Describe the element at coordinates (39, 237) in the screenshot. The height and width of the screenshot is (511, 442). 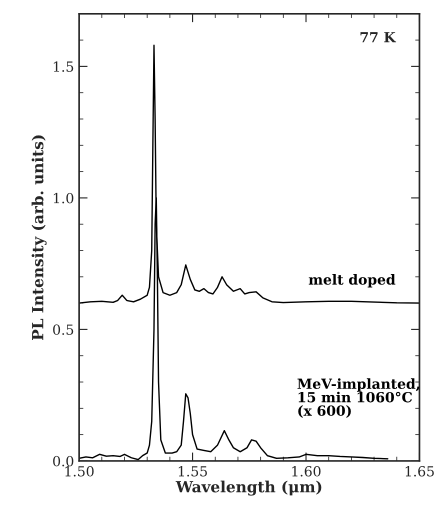
I see `y-axis-title: PL Intensity (arb. units)` at that location.